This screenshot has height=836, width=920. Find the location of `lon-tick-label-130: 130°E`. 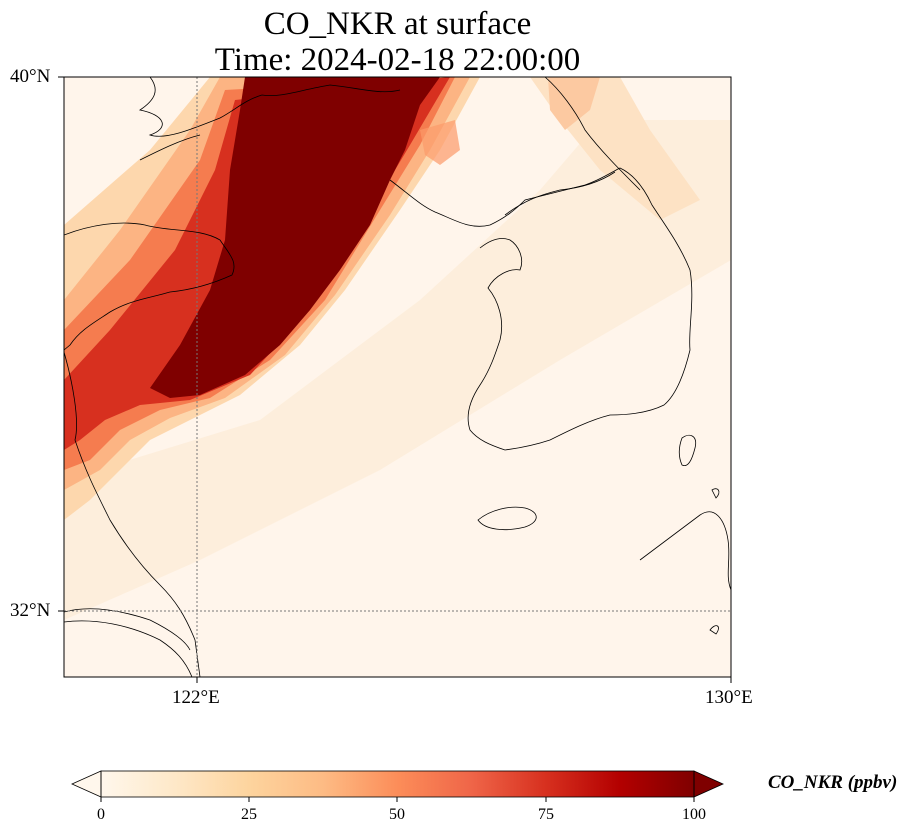

lon-tick-label-130: 130°E is located at coordinates (729, 697).